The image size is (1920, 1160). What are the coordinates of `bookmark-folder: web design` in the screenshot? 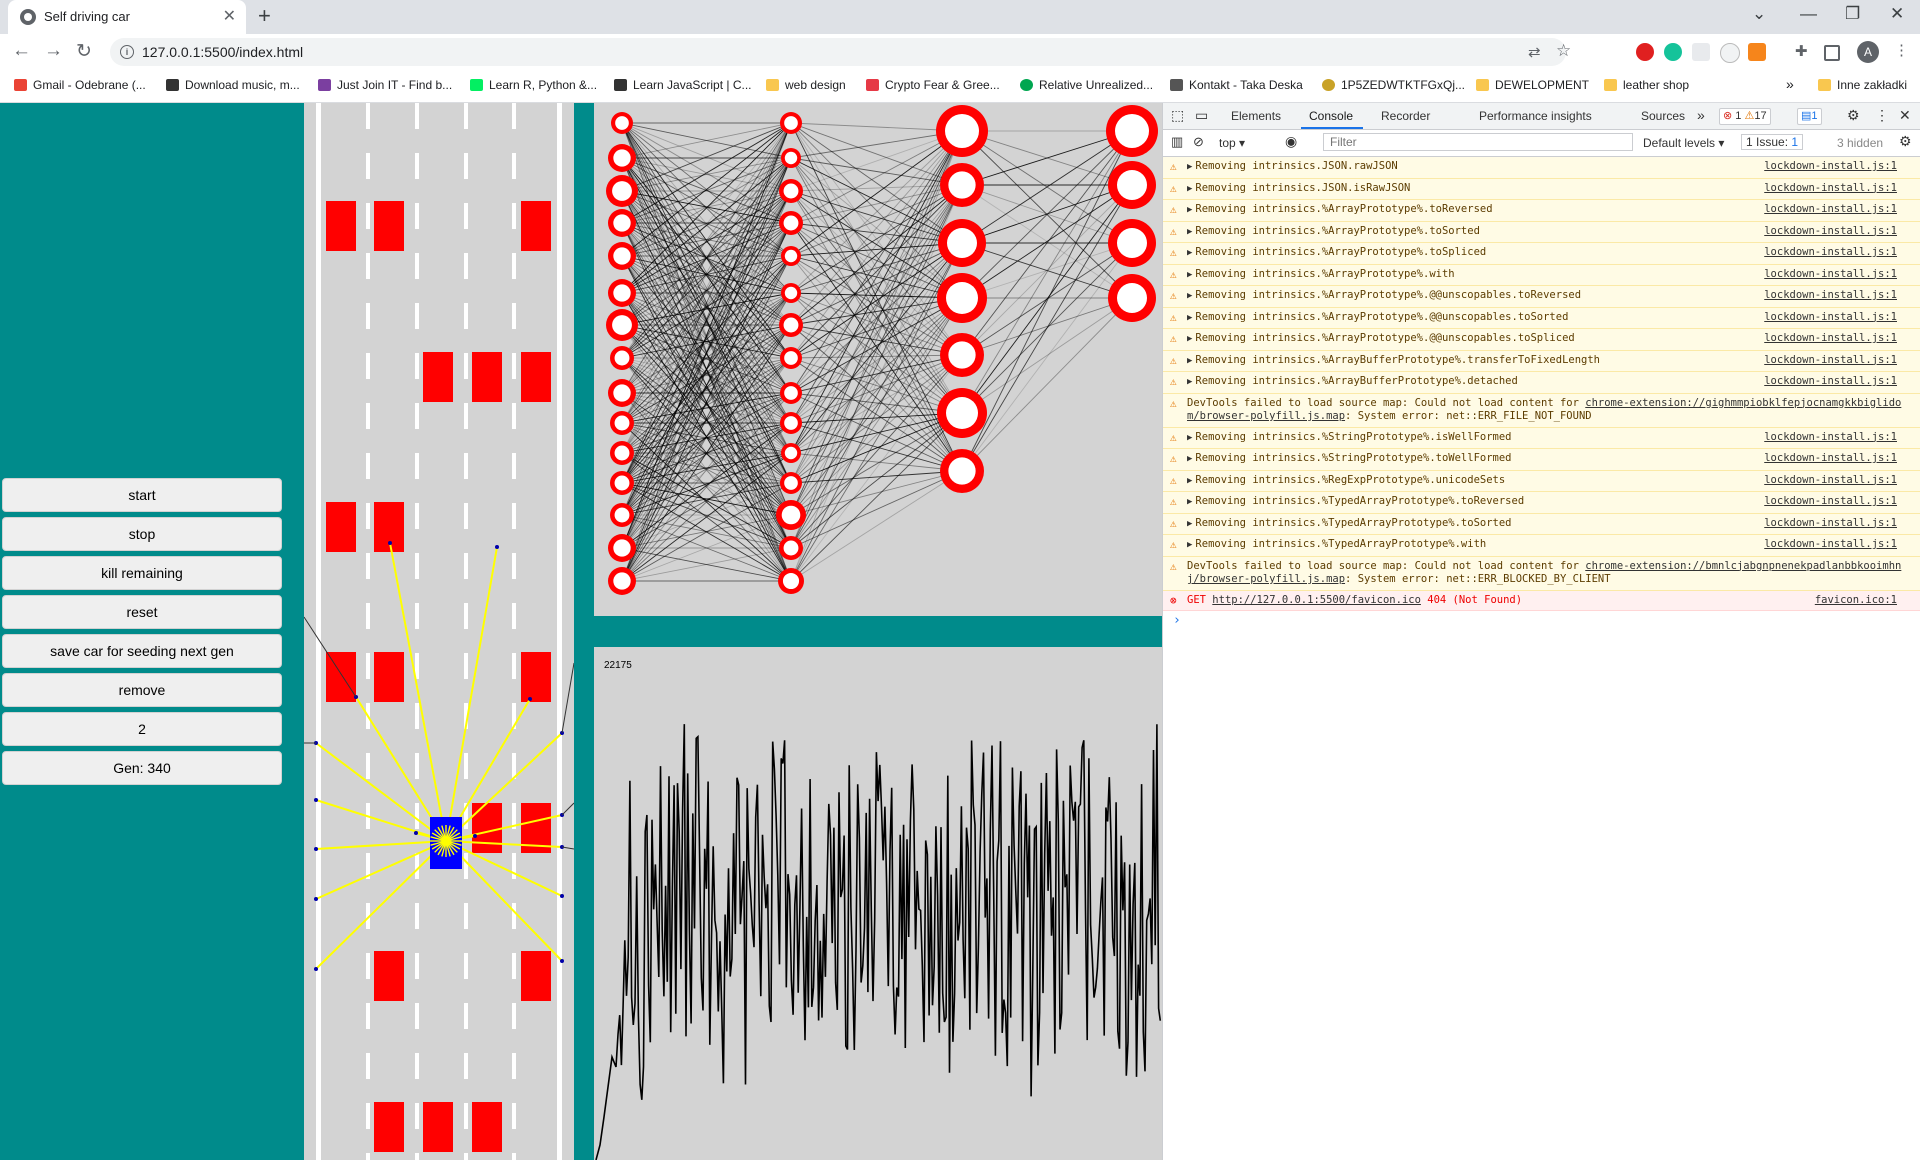 It's located at (806, 85).